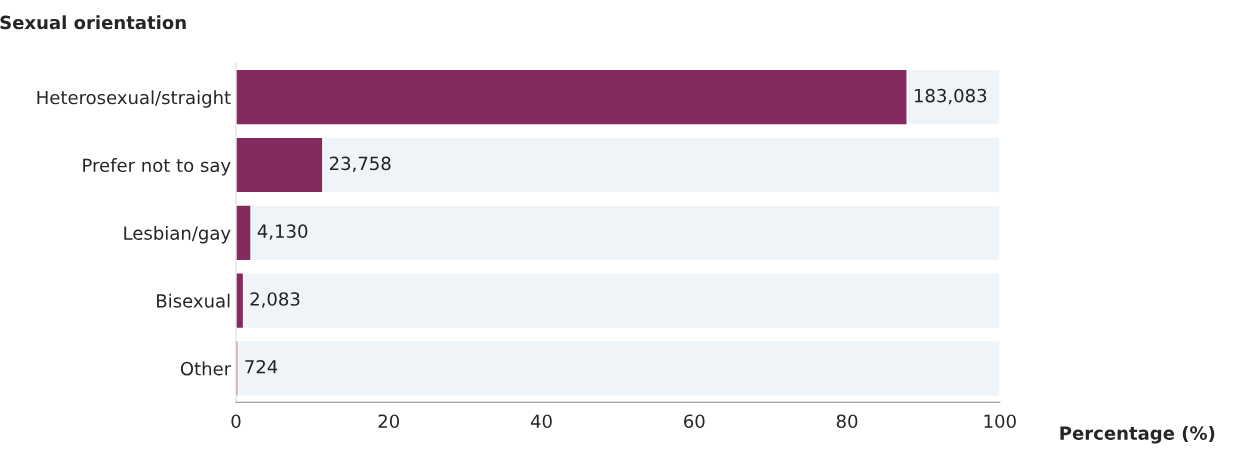 This screenshot has height=452, width=1242. What do you see at coordinates (236, 421) in the screenshot?
I see `x-tick-label: 0` at bounding box center [236, 421].